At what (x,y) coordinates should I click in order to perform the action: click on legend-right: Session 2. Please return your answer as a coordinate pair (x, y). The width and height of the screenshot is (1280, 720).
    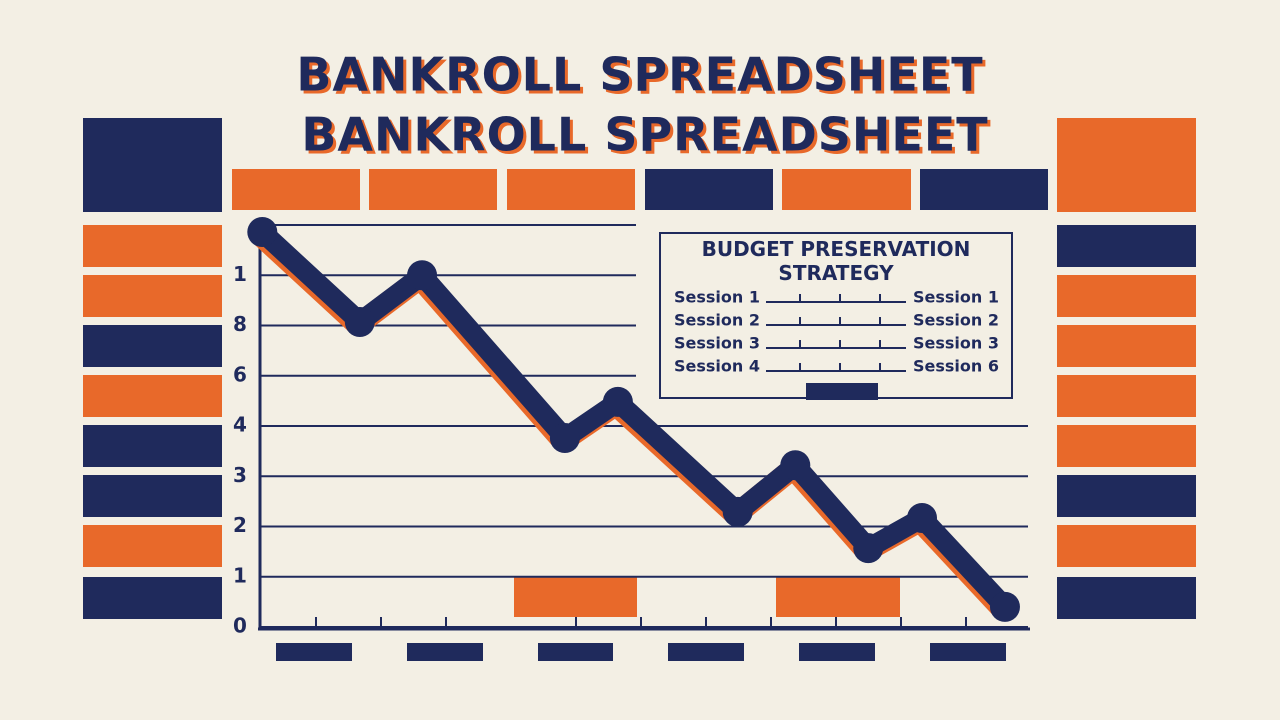
    Looking at the image, I should click on (956, 320).